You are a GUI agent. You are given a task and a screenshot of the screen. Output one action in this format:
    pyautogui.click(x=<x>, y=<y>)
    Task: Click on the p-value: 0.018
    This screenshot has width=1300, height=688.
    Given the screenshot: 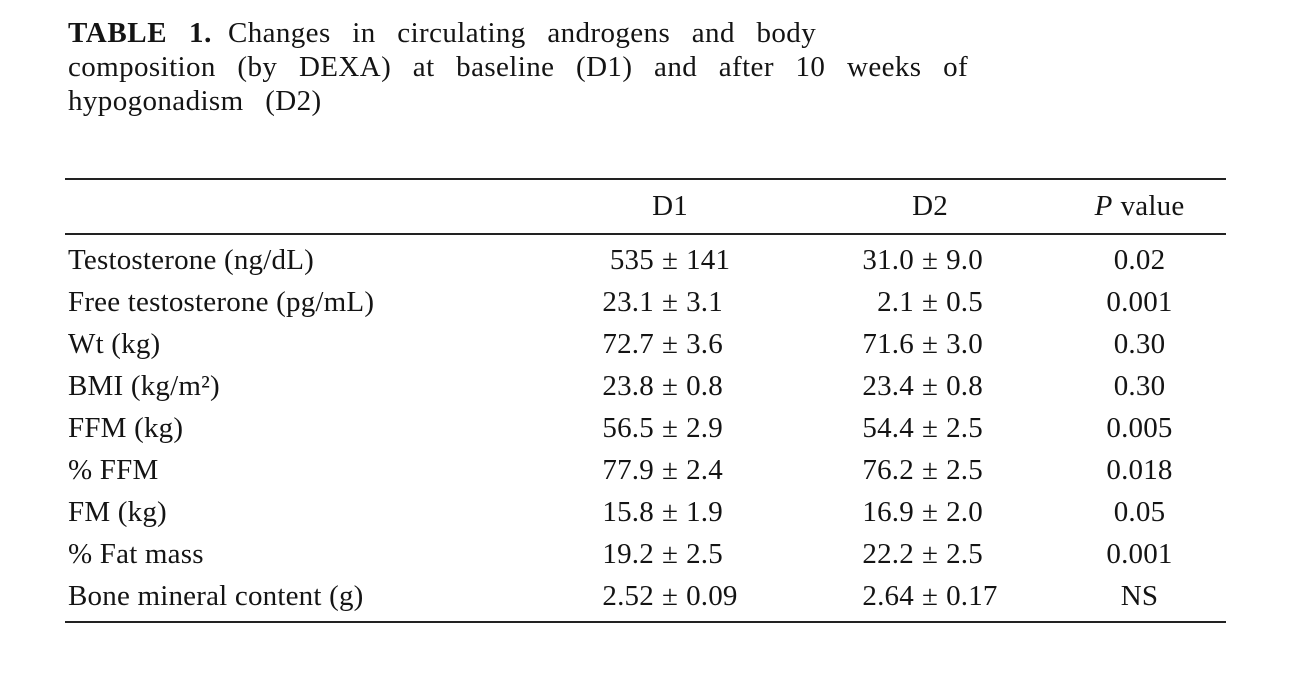 What is the action you would take?
    pyautogui.click(x=1139, y=469)
    